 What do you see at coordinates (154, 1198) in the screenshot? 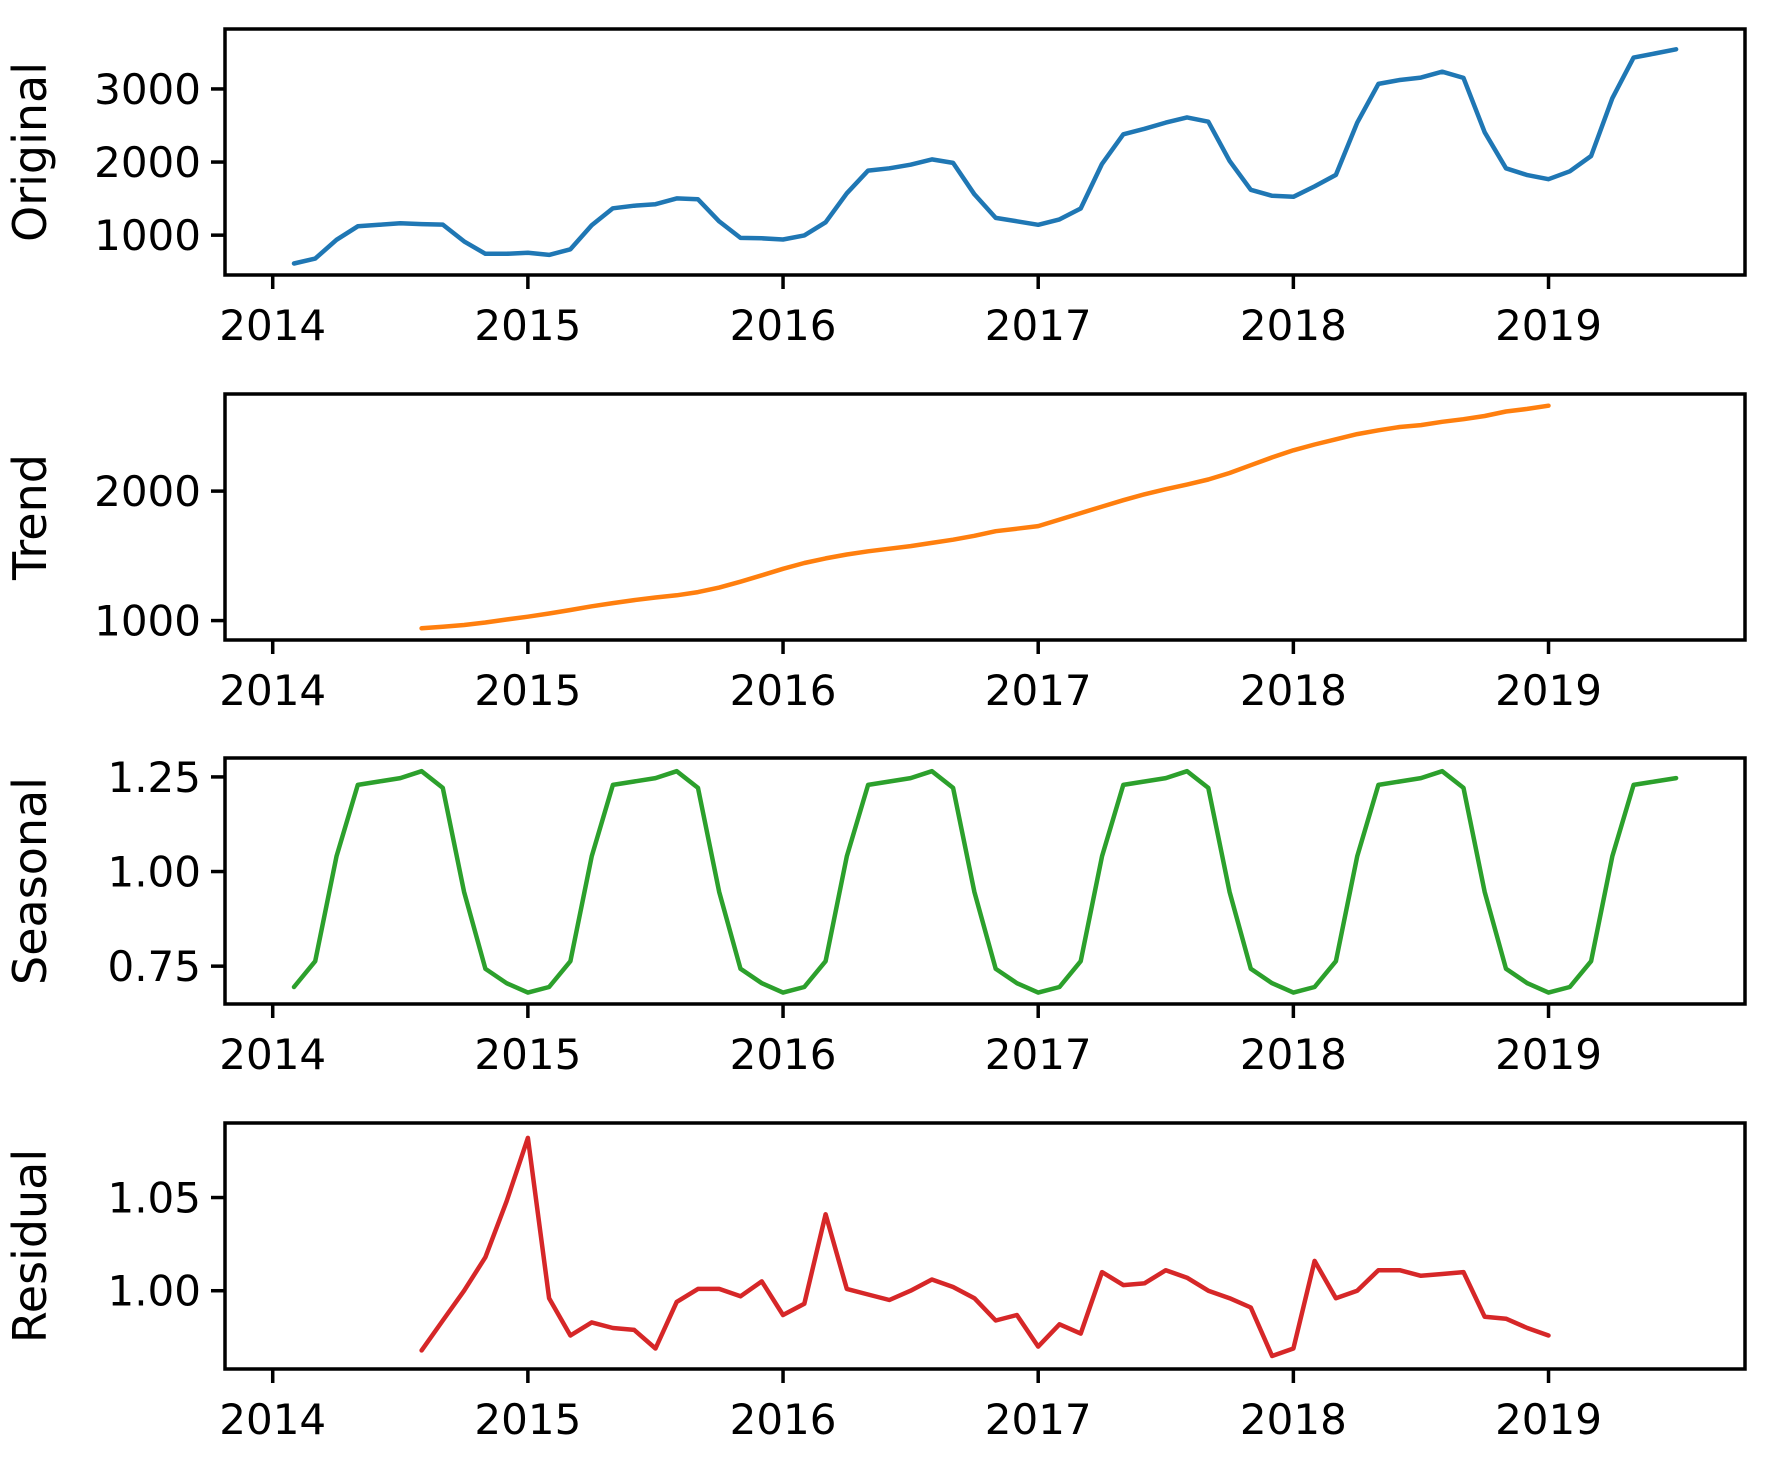
I see `residual-y-tick-label: 1.05` at bounding box center [154, 1198].